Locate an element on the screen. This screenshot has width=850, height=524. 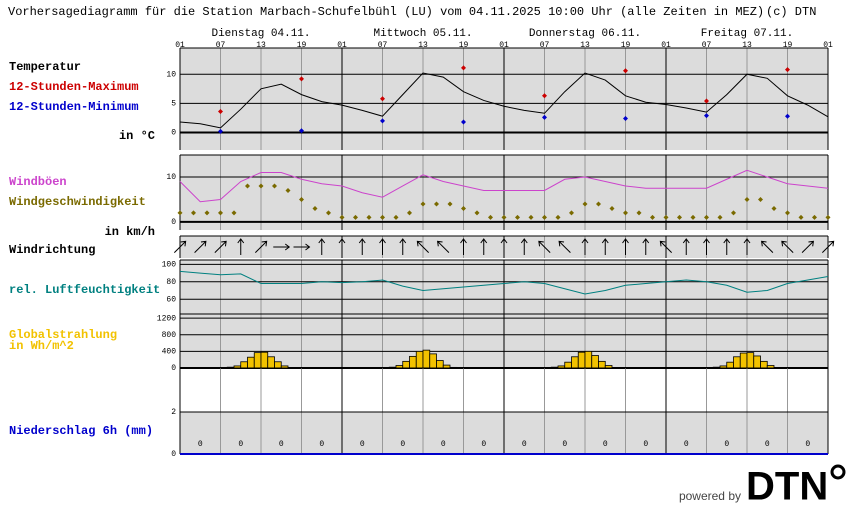
series-label: Windgeschwindigkeit is located at coordinates (77, 202).